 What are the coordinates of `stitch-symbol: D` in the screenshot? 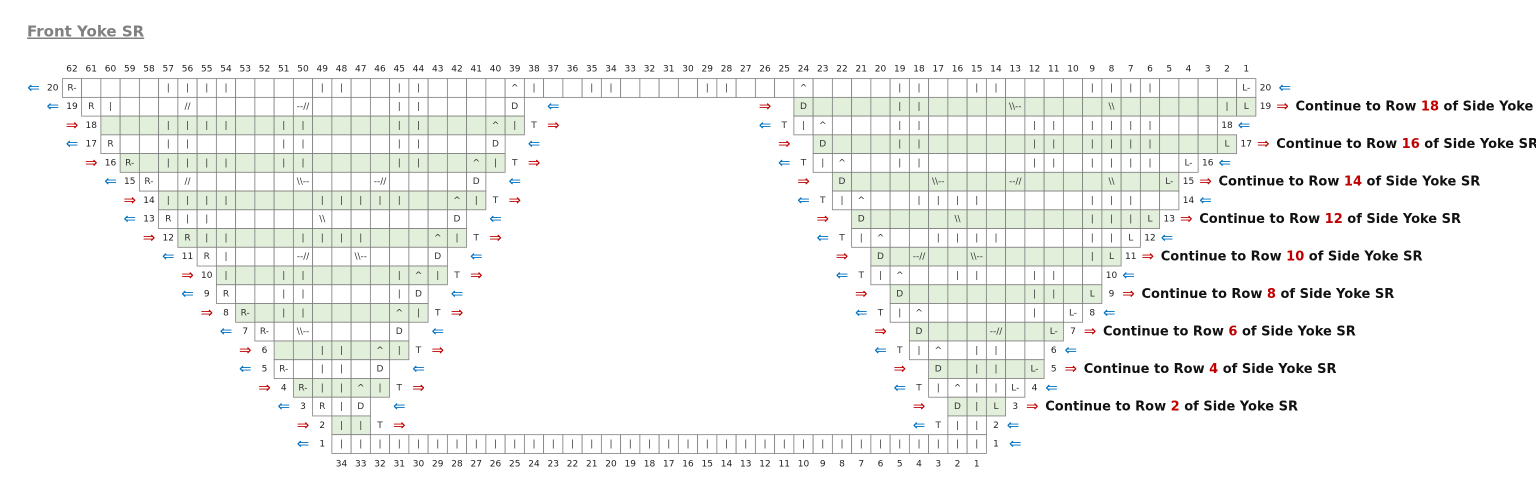 It's located at (399, 332).